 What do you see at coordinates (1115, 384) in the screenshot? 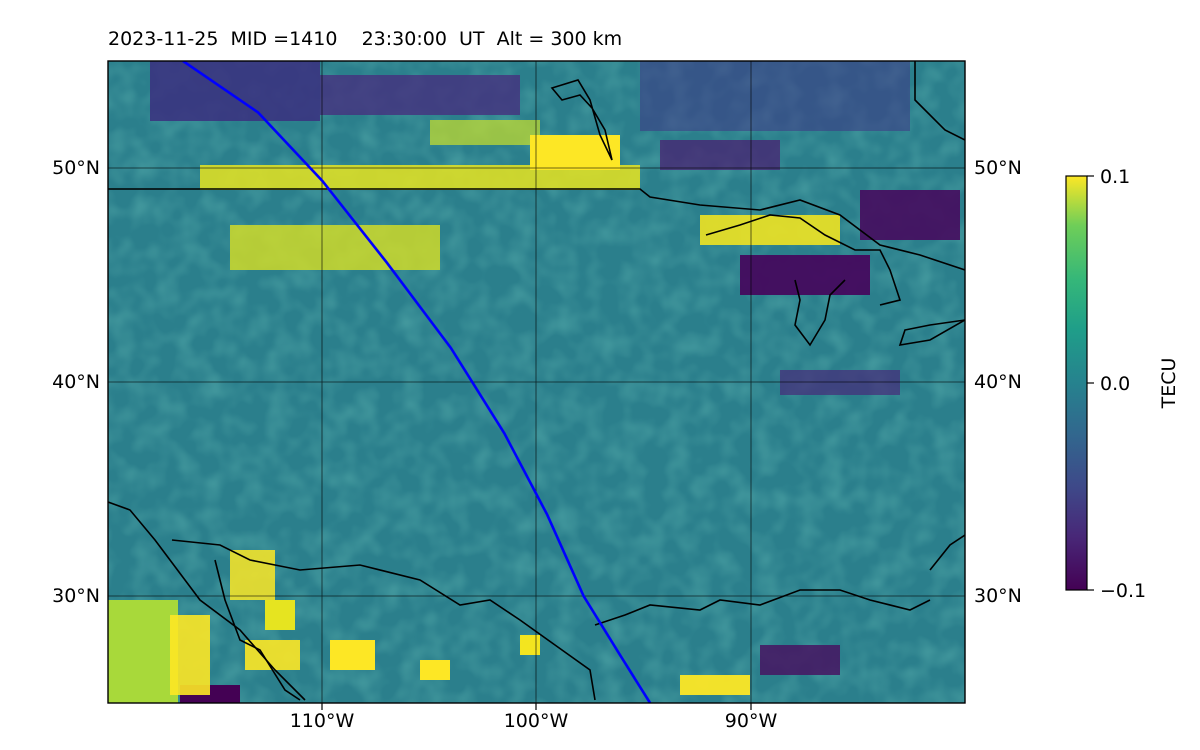
I see `colorbar-tick-zero: 0.0` at bounding box center [1115, 384].